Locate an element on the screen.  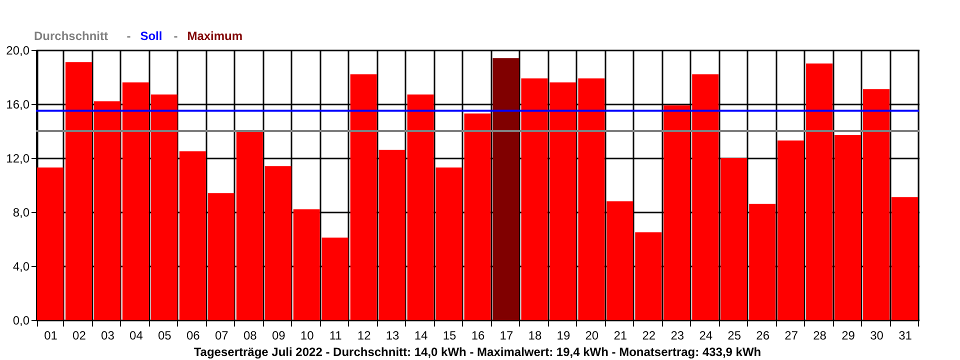
x-tick-label: 18 is located at coordinates (535, 335).